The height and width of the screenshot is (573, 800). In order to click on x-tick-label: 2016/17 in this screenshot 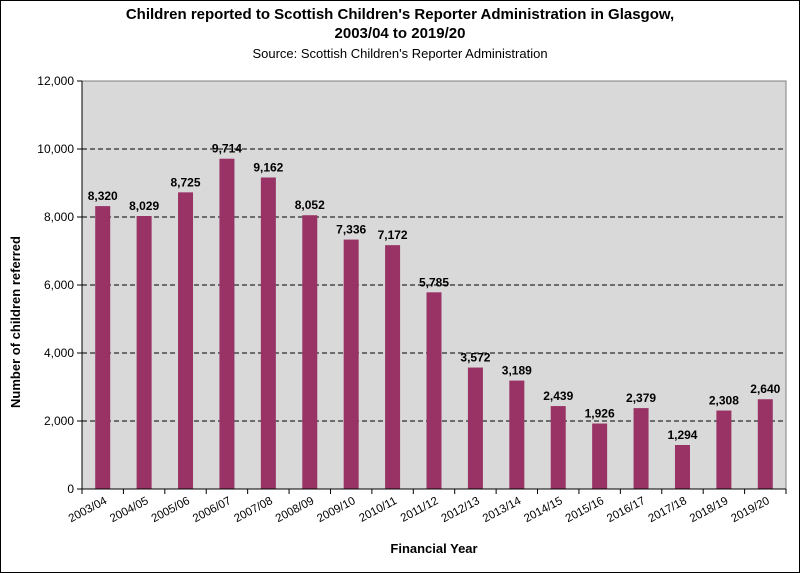, I will do `click(626, 510)`.